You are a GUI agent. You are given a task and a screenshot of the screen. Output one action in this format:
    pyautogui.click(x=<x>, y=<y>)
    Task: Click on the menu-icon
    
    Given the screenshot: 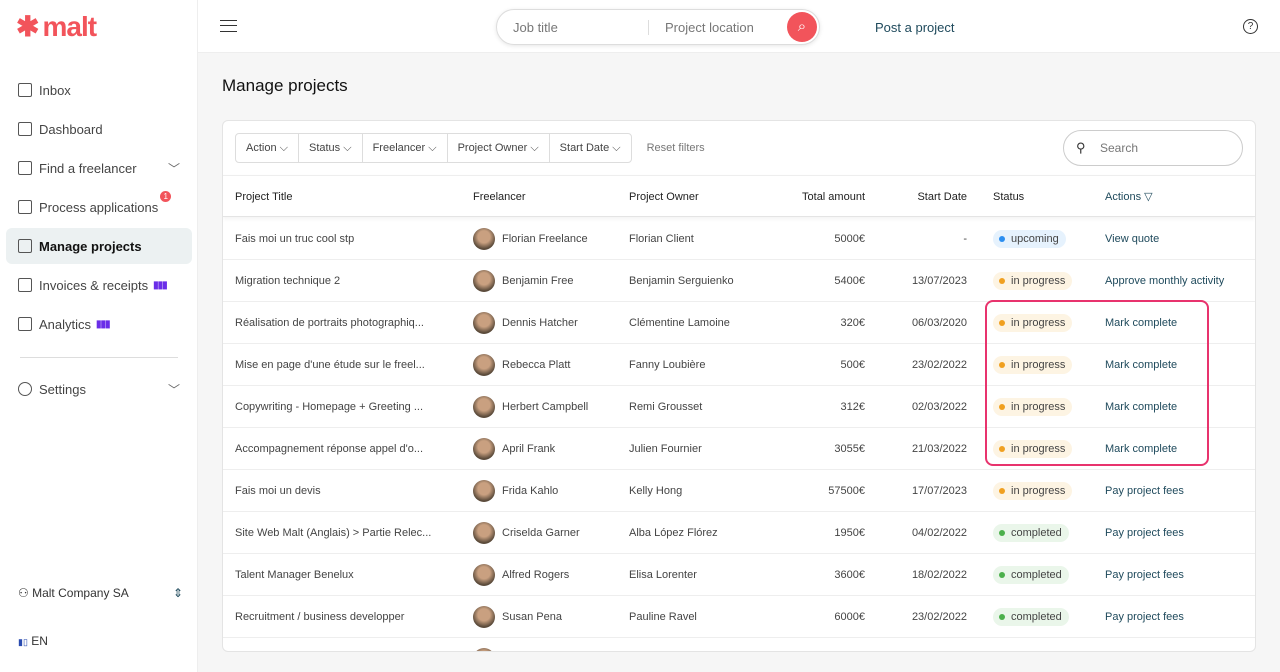 What is the action you would take?
    pyautogui.click(x=228, y=26)
    